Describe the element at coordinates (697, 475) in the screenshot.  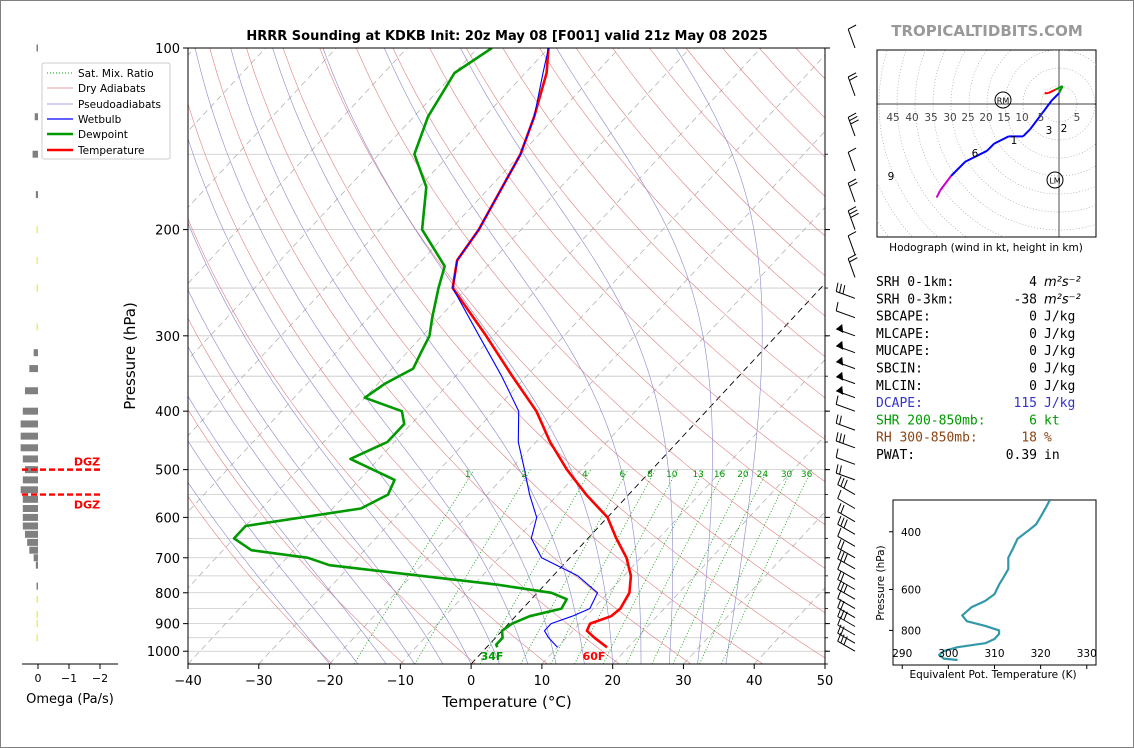
I see `mix-ratio-label: 13` at that location.